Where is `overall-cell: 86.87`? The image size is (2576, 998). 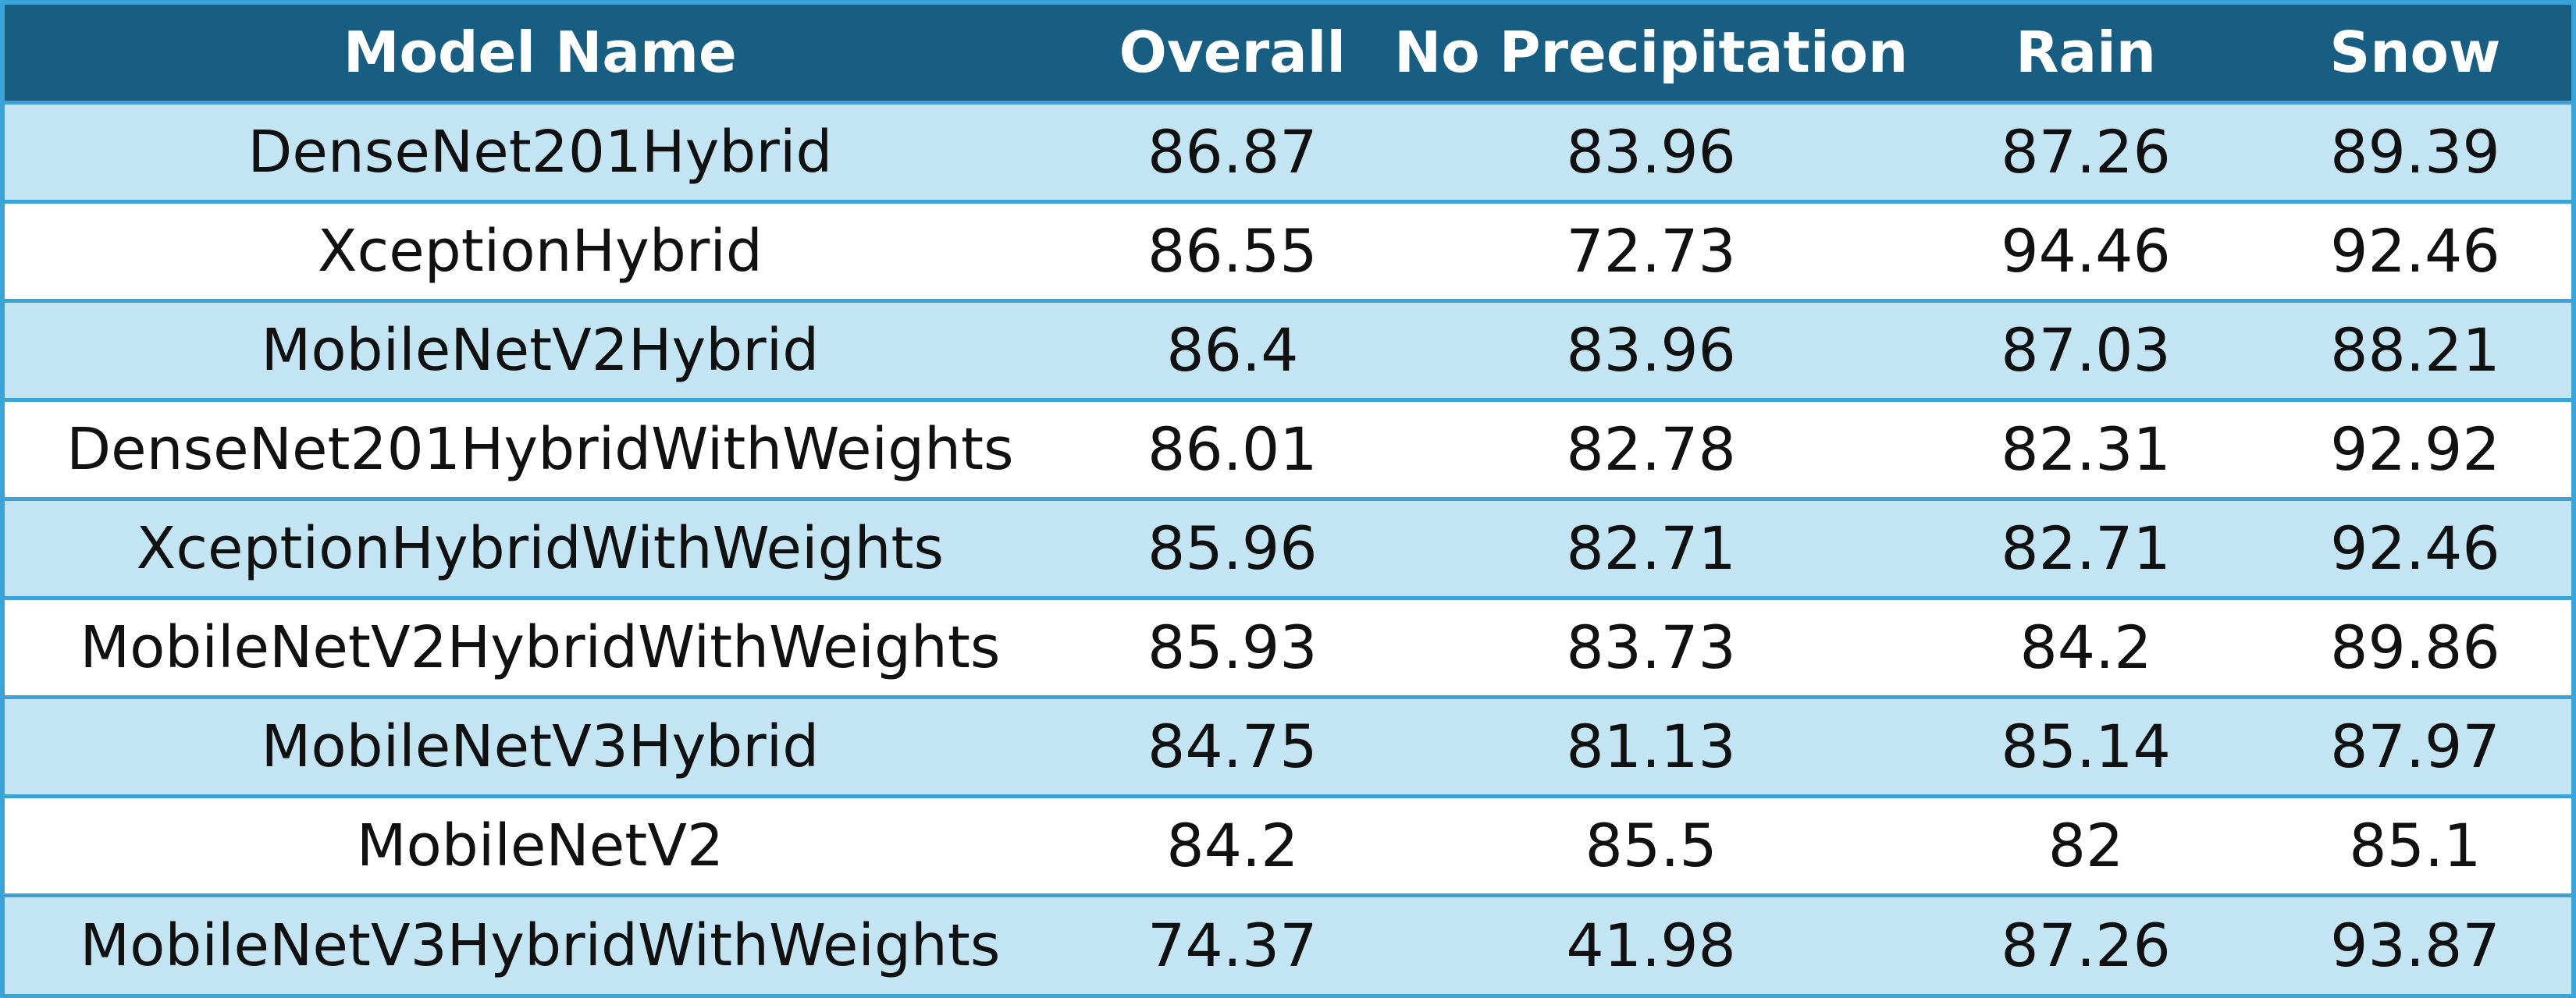
overall-cell: 86.87 is located at coordinates (1232, 150).